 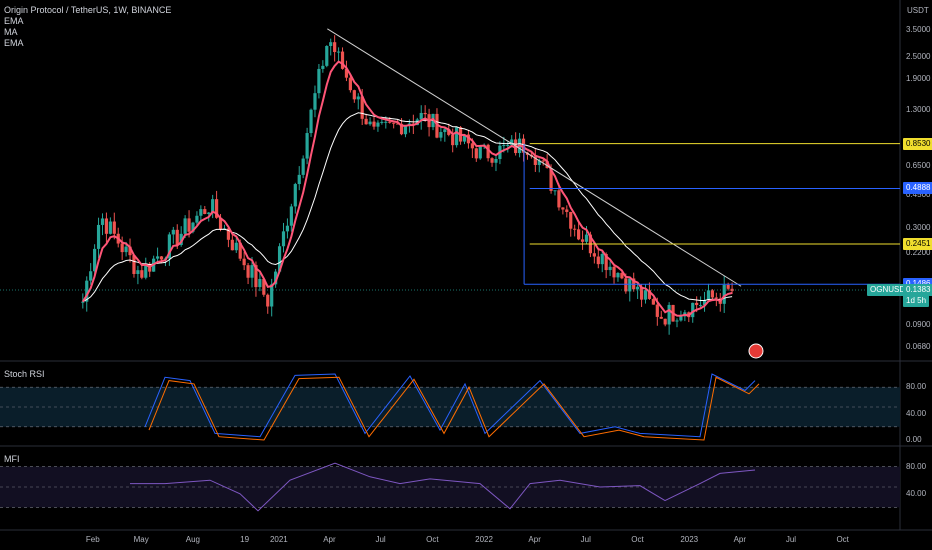 What do you see at coordinates (918, 29) in the screenshot?
I see `price-tick-label: 3.5000` at bounding box center [918, 29].